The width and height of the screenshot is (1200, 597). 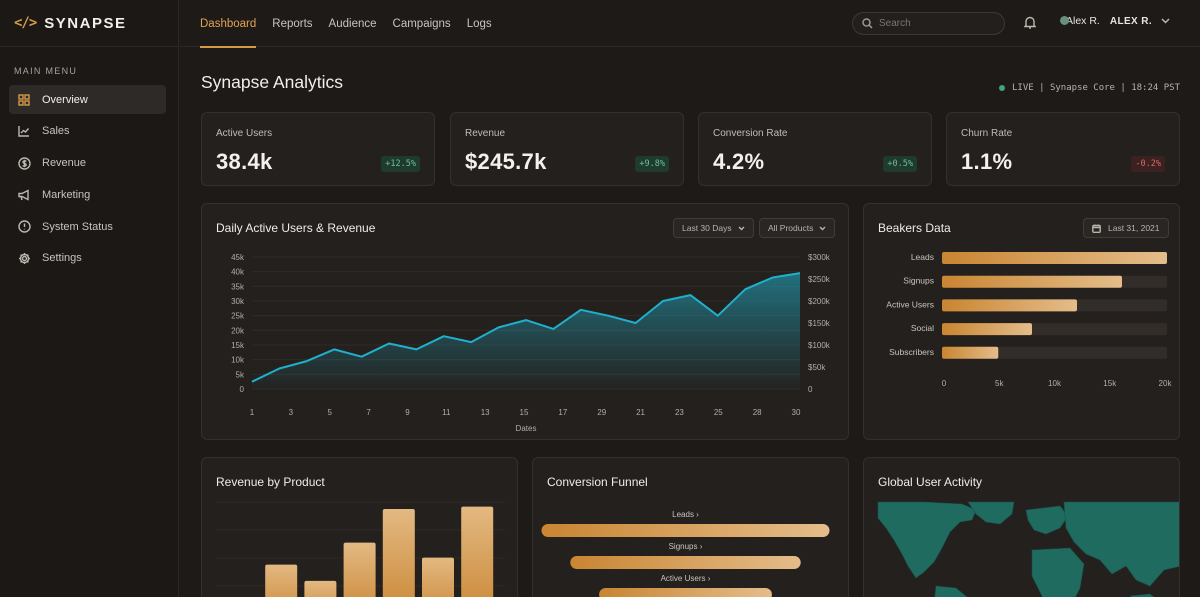 I want to click on y-tick-label: 10k, so click(x=238, y=360).